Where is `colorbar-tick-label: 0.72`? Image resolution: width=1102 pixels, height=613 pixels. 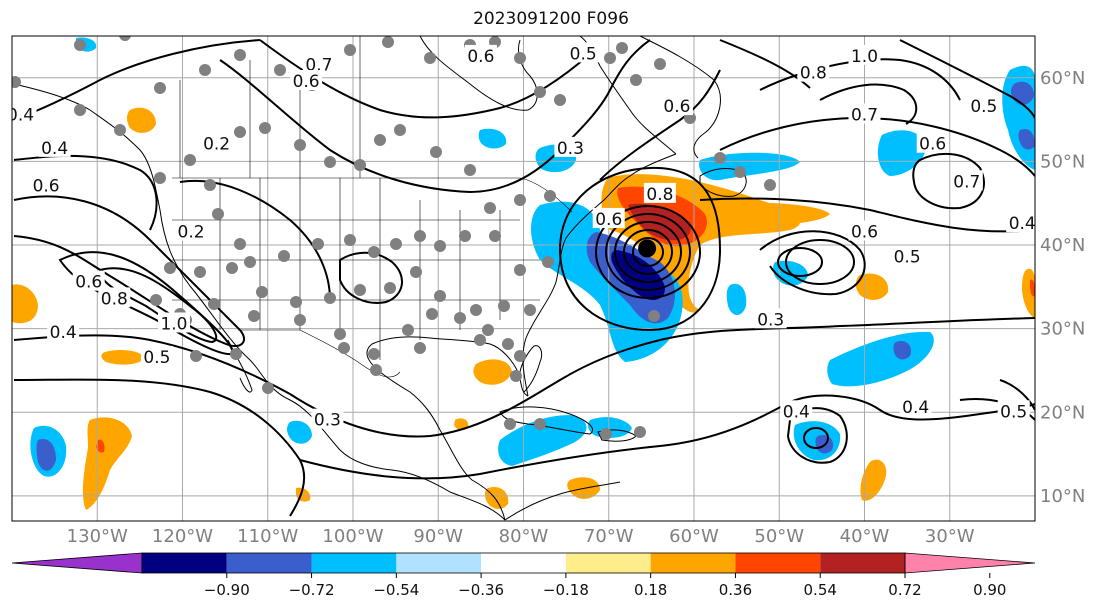
colorbar-tick-label: 0.72 is located at coordinates (904, 590).